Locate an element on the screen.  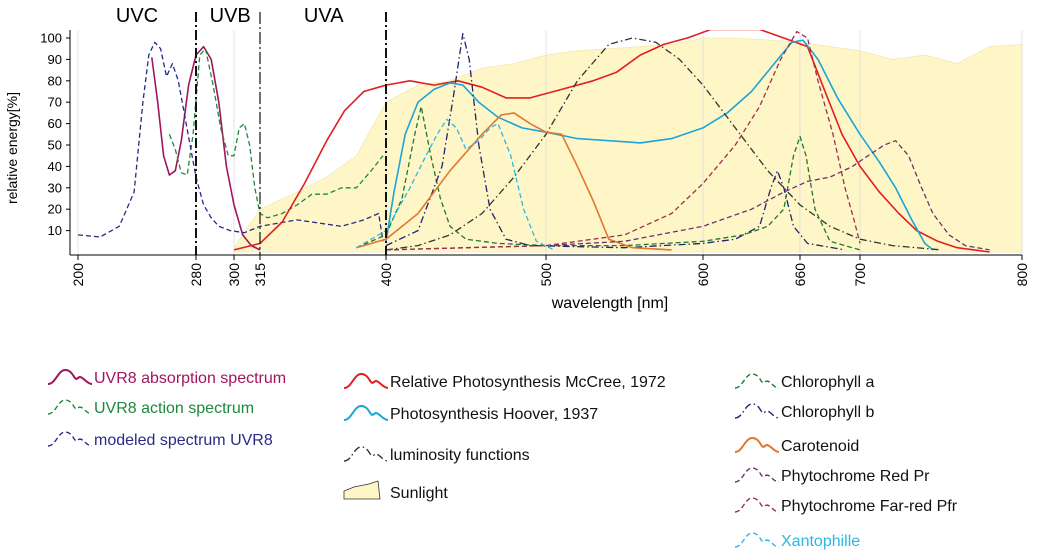
legend-item-photosynthesis-hoover-1937: Photosynthesis Hoover, 1937 is located at coordinates (470, 414).